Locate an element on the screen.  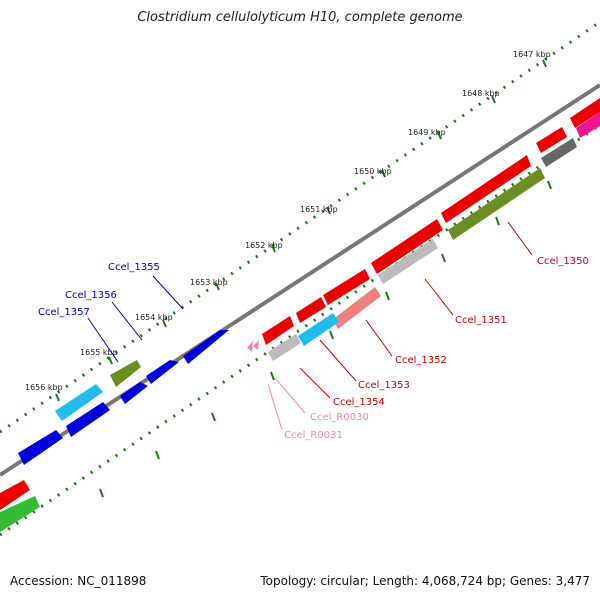
gene-label: Ccel_1352 is located at coordinates (421, 360).